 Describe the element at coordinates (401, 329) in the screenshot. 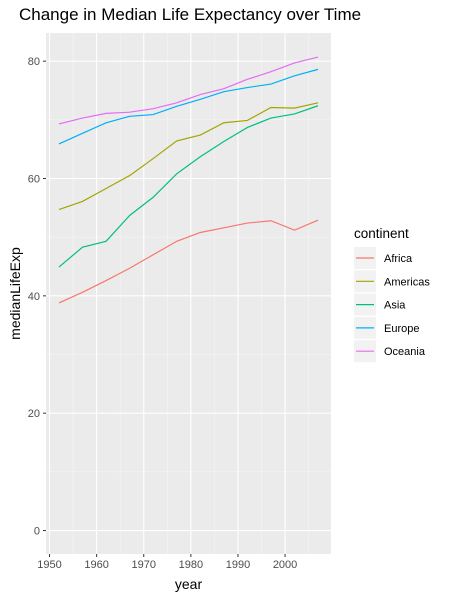

I see `legend-label-europe: Europe` at that location.